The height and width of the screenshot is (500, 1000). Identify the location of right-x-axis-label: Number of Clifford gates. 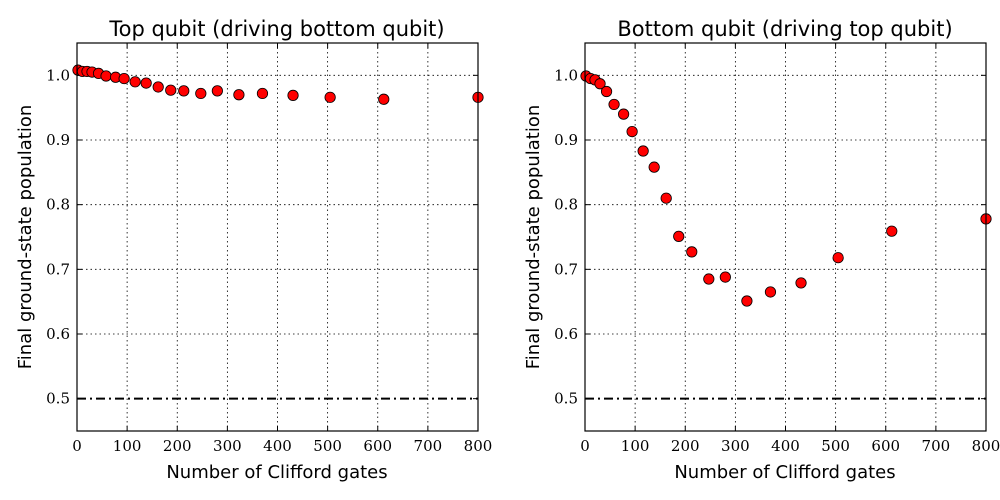
(784, 472).